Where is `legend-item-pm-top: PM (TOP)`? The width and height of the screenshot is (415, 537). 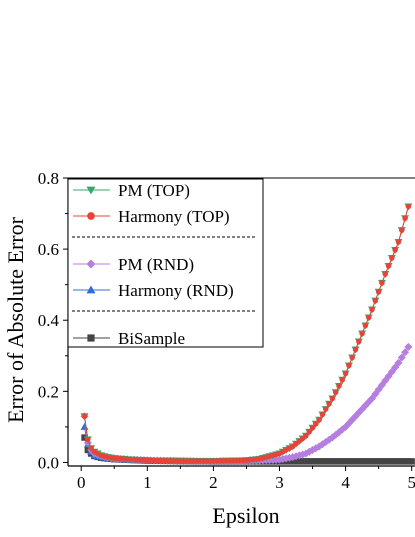
legend-item-pm-top: PM (TOP) is located at coordinates (131, 190).